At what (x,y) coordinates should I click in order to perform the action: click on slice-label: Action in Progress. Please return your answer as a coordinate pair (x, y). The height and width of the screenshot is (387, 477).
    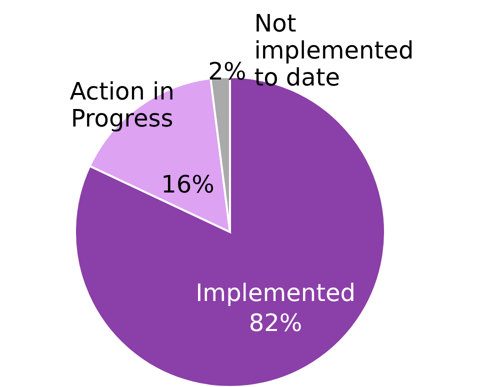
    Looking at the image, I should click on (122, 104).